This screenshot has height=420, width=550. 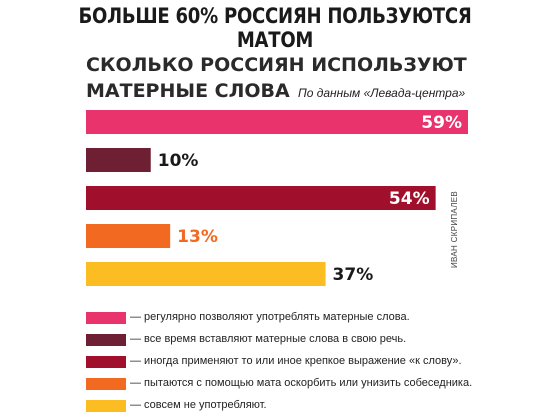 I want to click on bar-value-label-regular: 59%, so click(x=441, y=123).